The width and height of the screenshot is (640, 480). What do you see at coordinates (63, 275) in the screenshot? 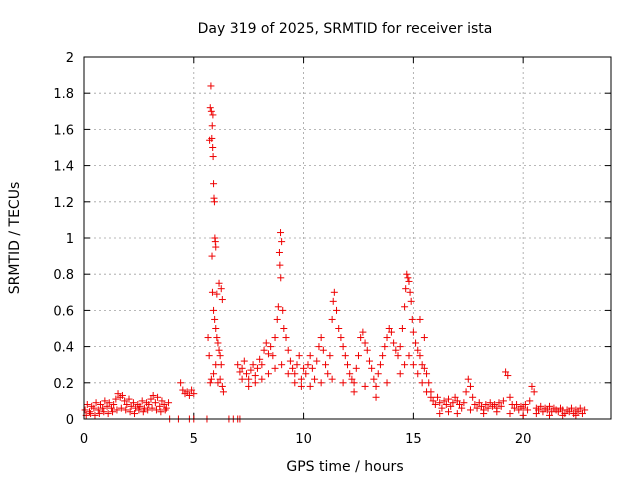
I see `y-tick-label: 0.8` at bounding box center [63, 275].